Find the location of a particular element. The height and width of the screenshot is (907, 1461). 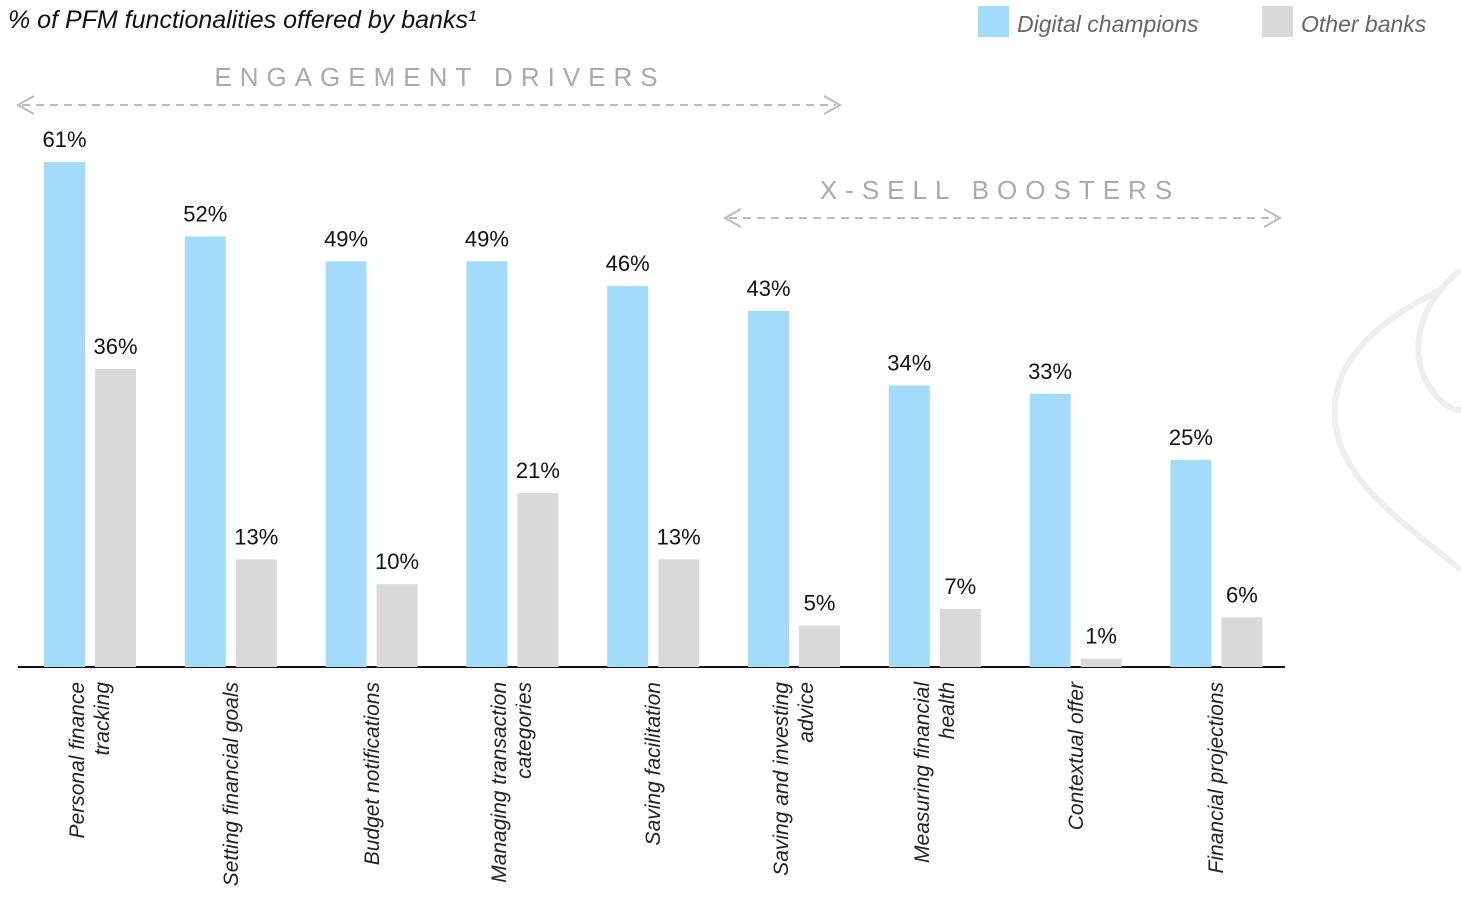

x-tick-label: Financial projections is located at coordinates (1216, 778).